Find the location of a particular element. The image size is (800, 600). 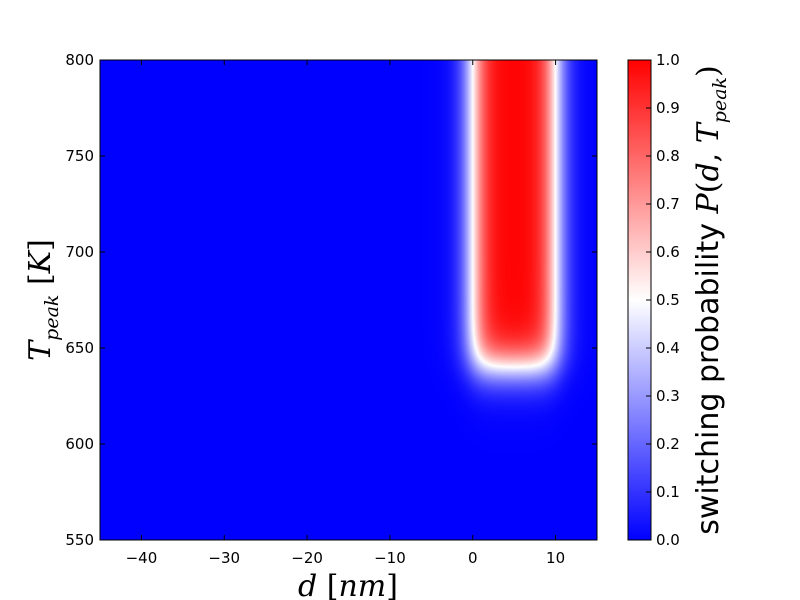

colorbar-tick-label: 0.2 is located at coordinates (668, 444).